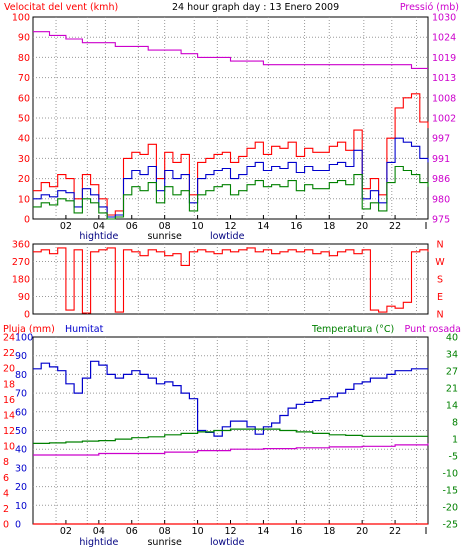 This screenshot has width=465, height=556. Describe the element at coordinates (6, 525) in the screenshot. I see `panel3-rain-tick: 0` at that location.